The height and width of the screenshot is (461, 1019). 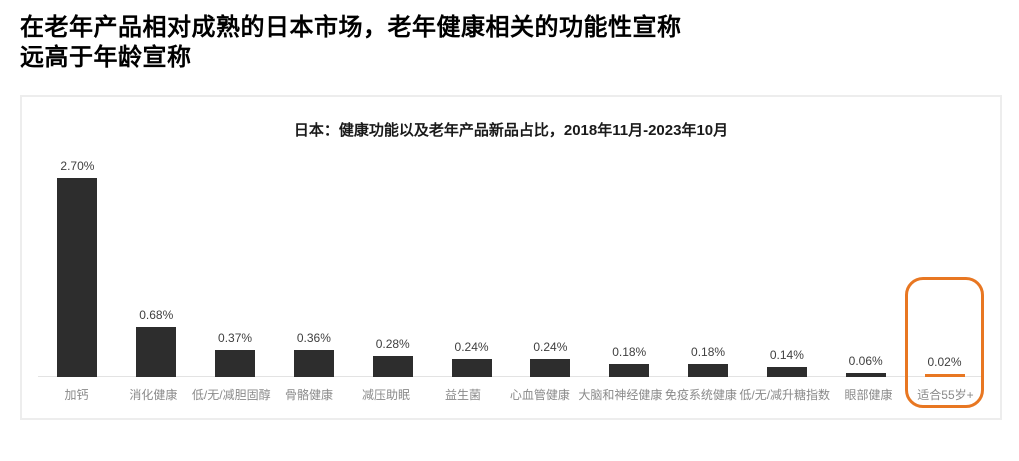 What do you see at coordinates (944, 362) in the screenshot?
I see `bar-value-label: 0.02%` at bounding box center [944, 362].